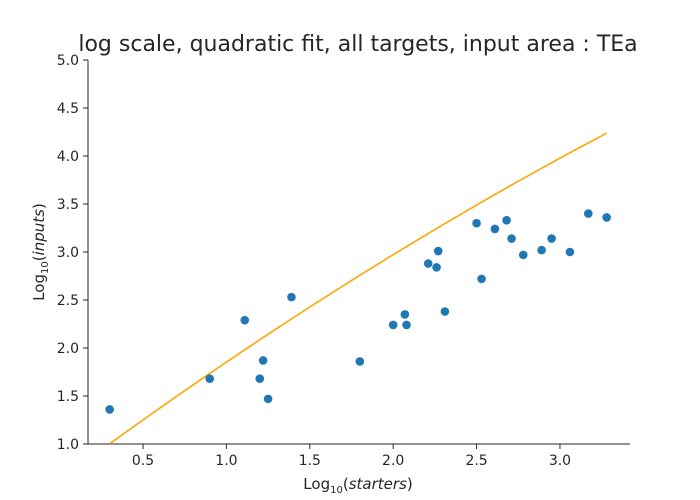 The image size is (700, 500). Describe the element at coordinates (310, 461) in the screenshot. I see `x-tick-label: 1.5` at that location.